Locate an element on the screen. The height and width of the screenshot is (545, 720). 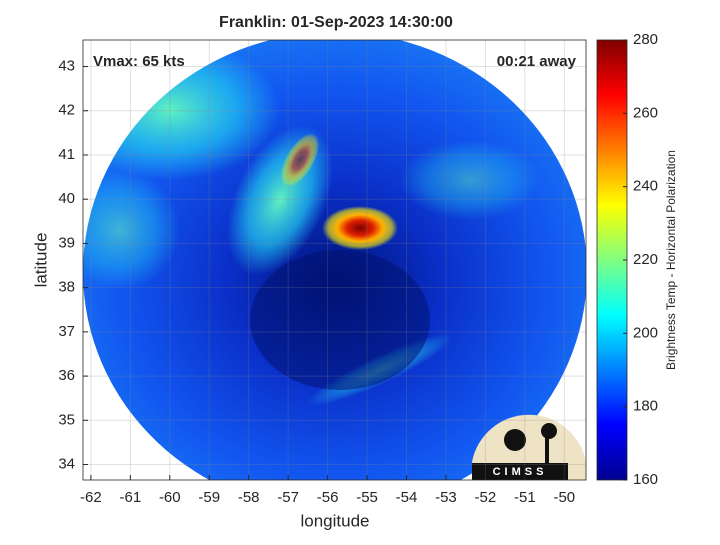
x-tick-label: -61 is located at coordinates (130, 497).